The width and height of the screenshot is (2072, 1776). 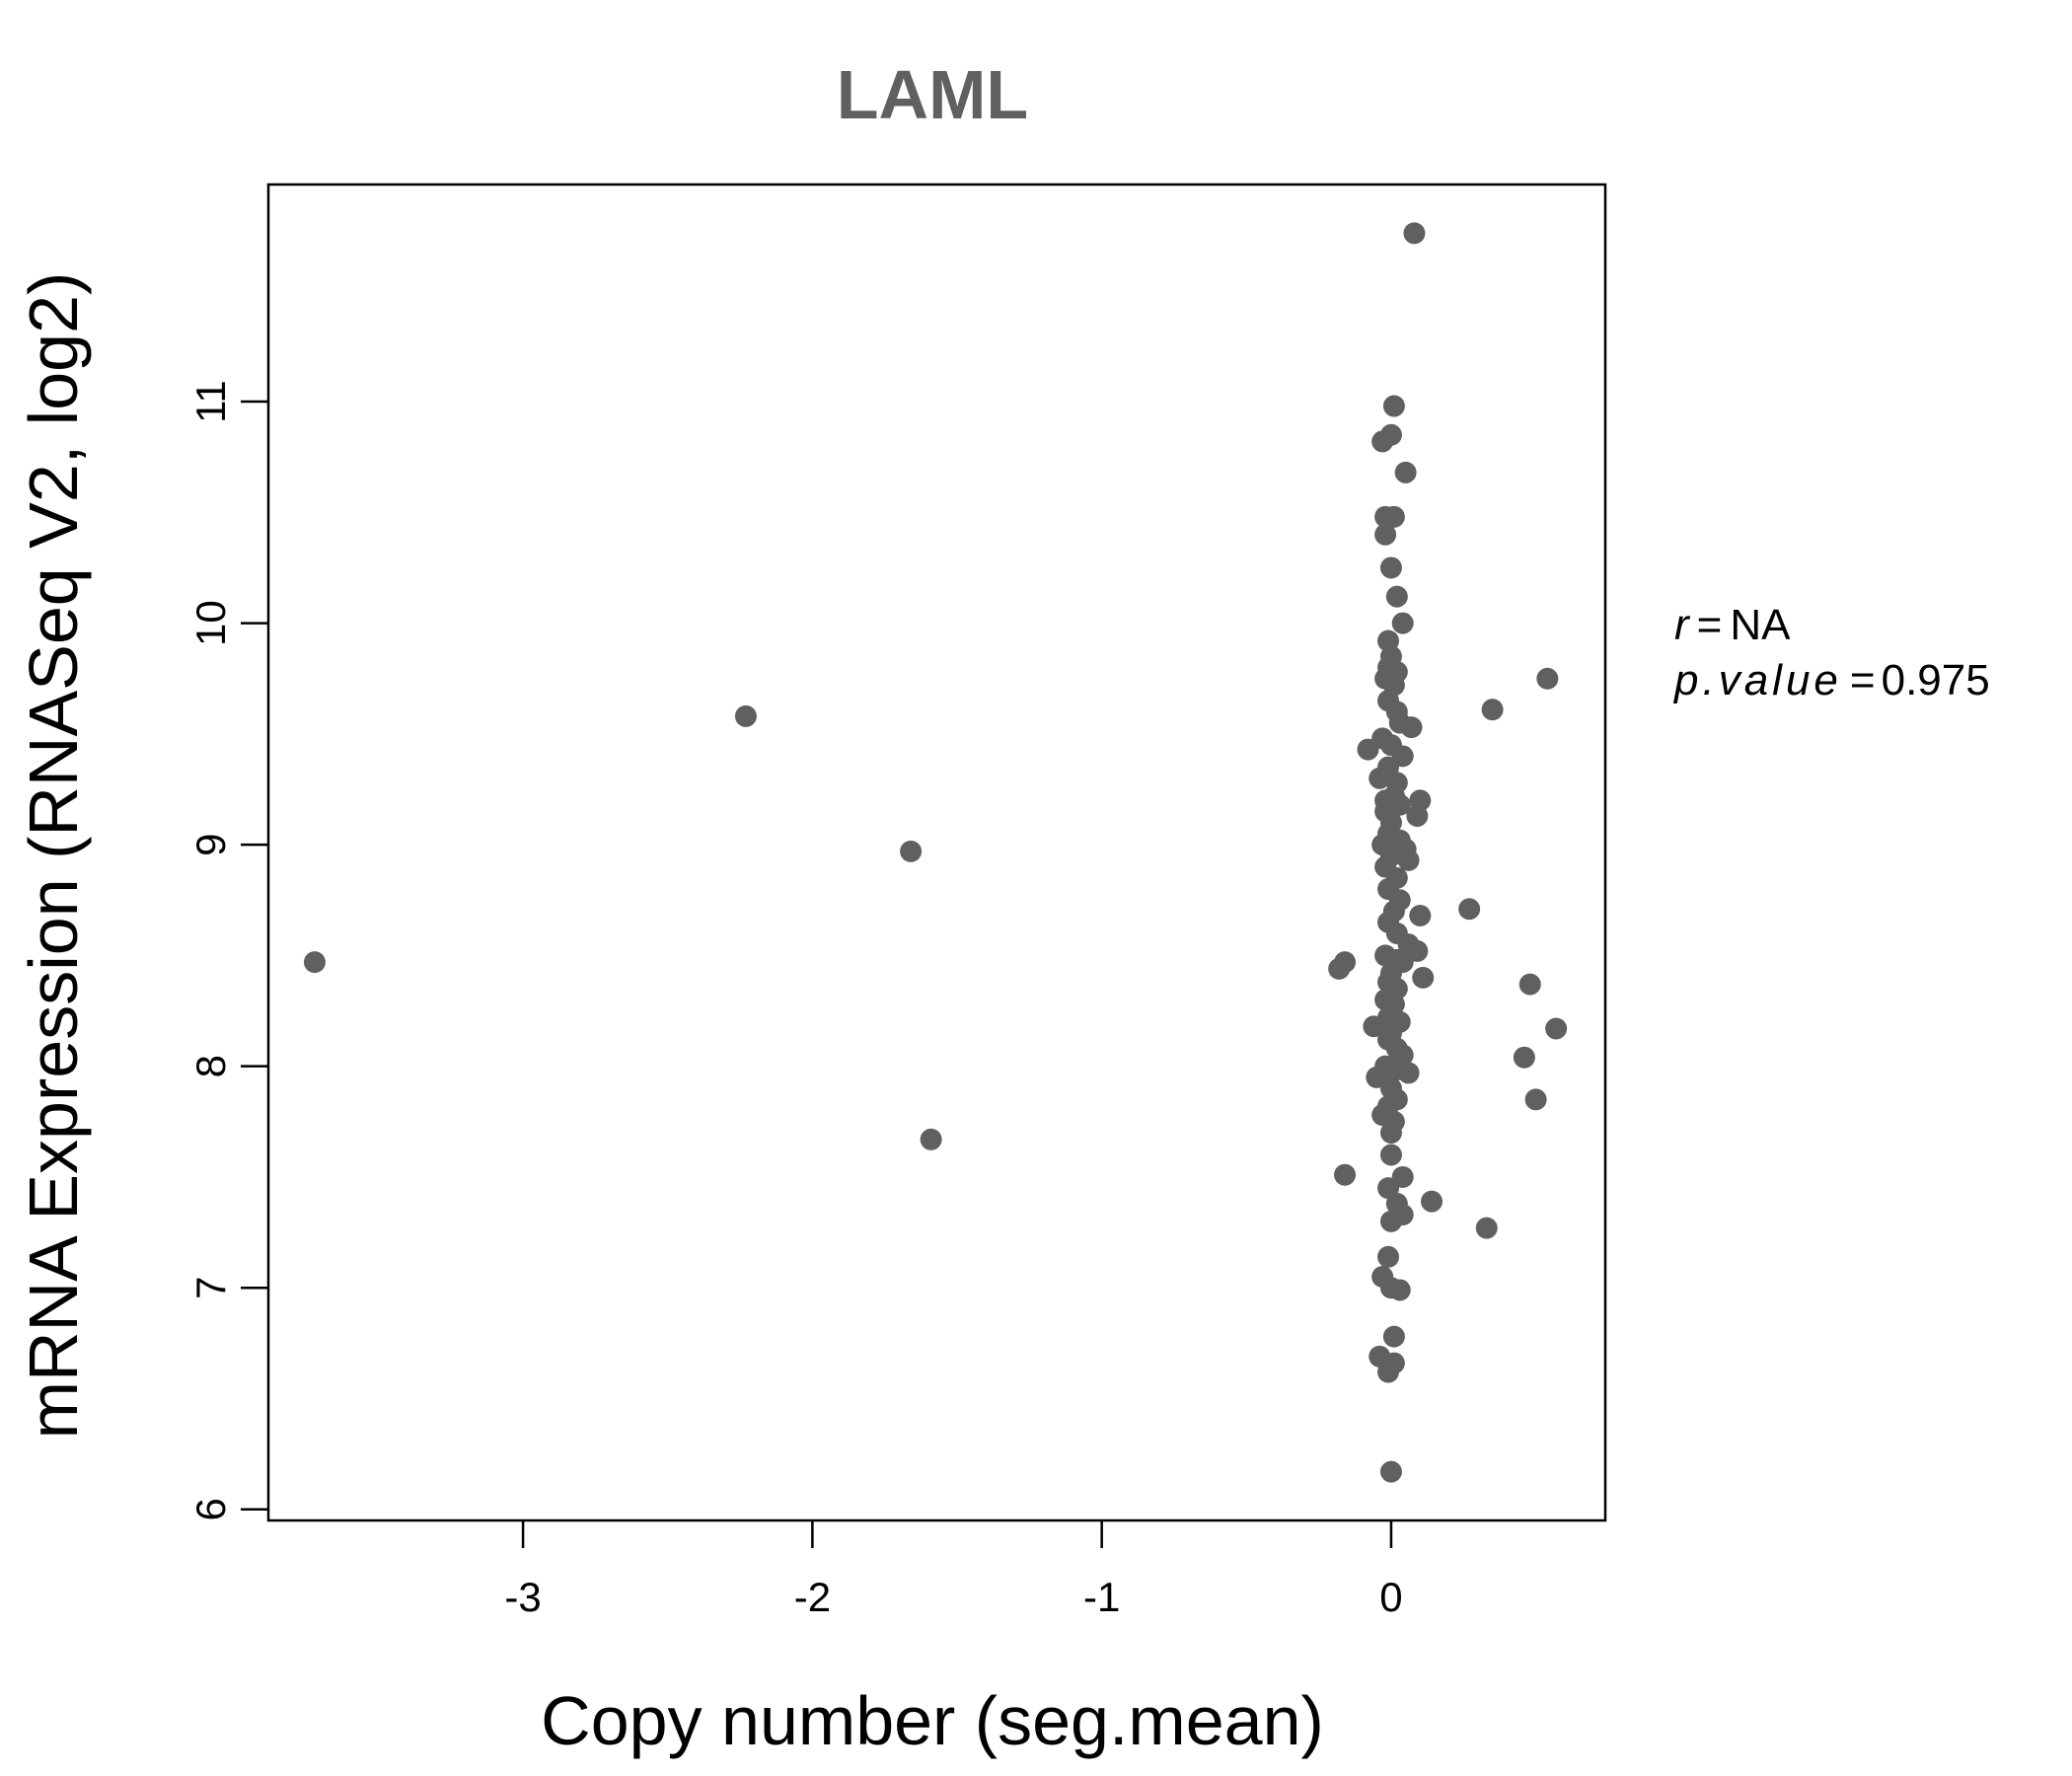 I want to click on r-annotation: r = NA, so click(x=1733, y=625).